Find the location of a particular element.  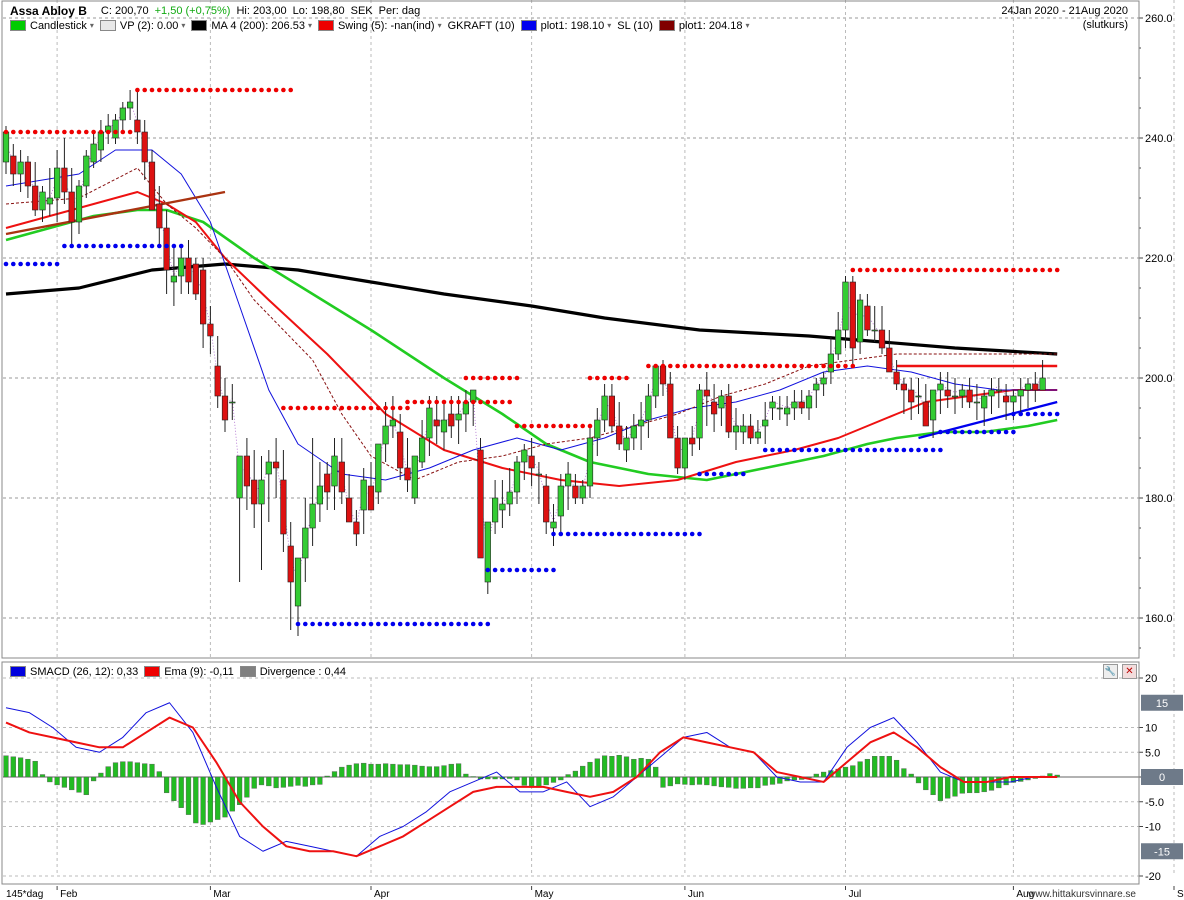

macd-legend-item-0: SMACD (26, 12): 0,33 is located at coordinates (74, 672).